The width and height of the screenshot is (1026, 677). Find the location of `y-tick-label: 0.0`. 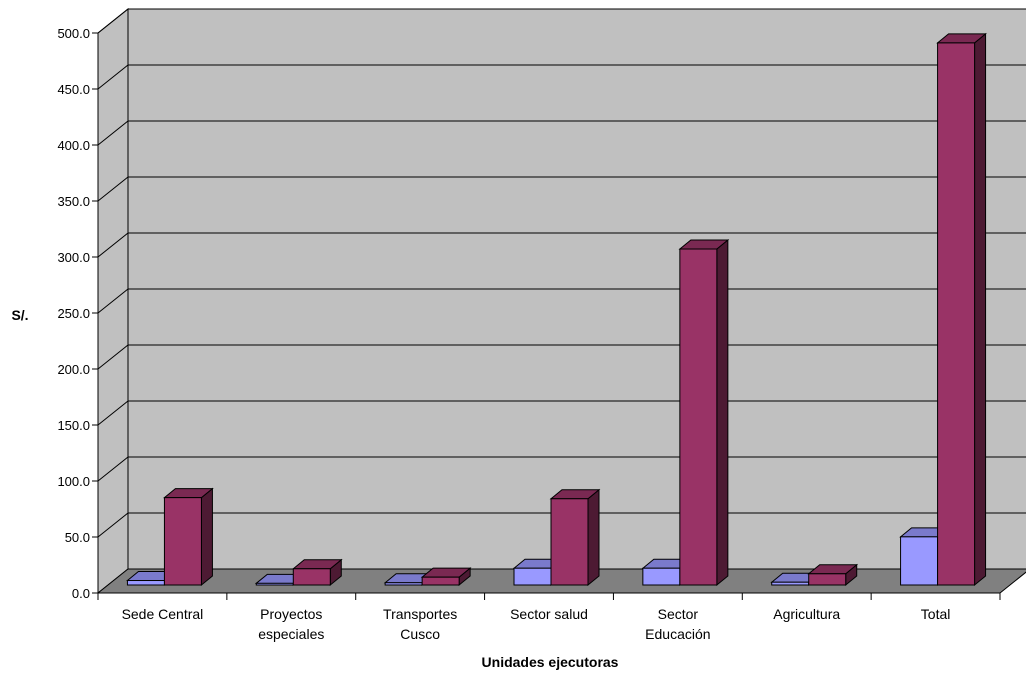

y-tick-label: 0.0 is located at coordinates (81, 593).